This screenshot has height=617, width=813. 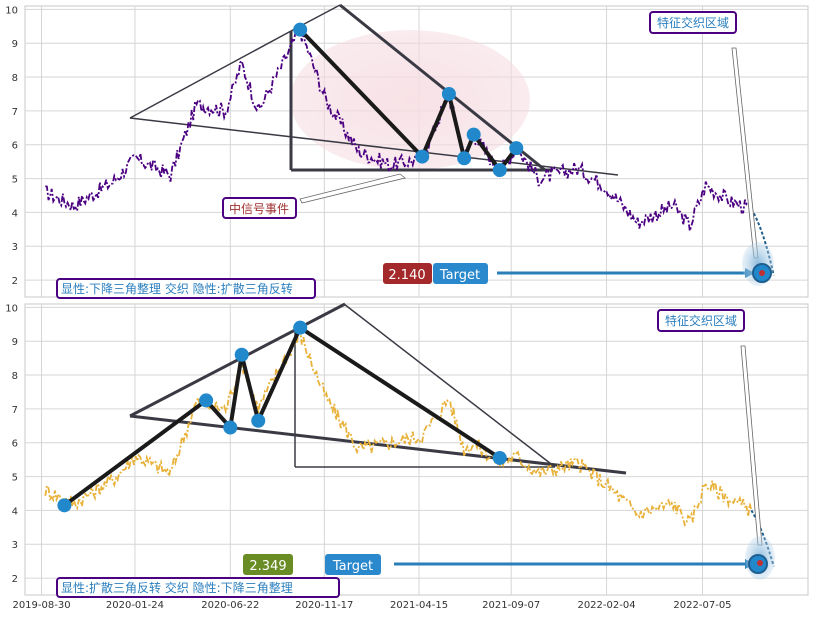 What do you see at coordinates (459, 275) in the screenshot?
I see `top-target-label: Target` at bounding box center [459, 275].